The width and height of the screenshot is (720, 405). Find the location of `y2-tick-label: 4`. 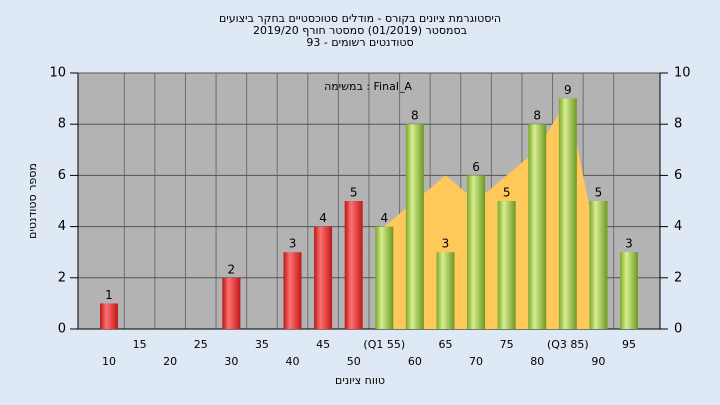

y2-tick-label: 4 is located at coordinates (678, 226).